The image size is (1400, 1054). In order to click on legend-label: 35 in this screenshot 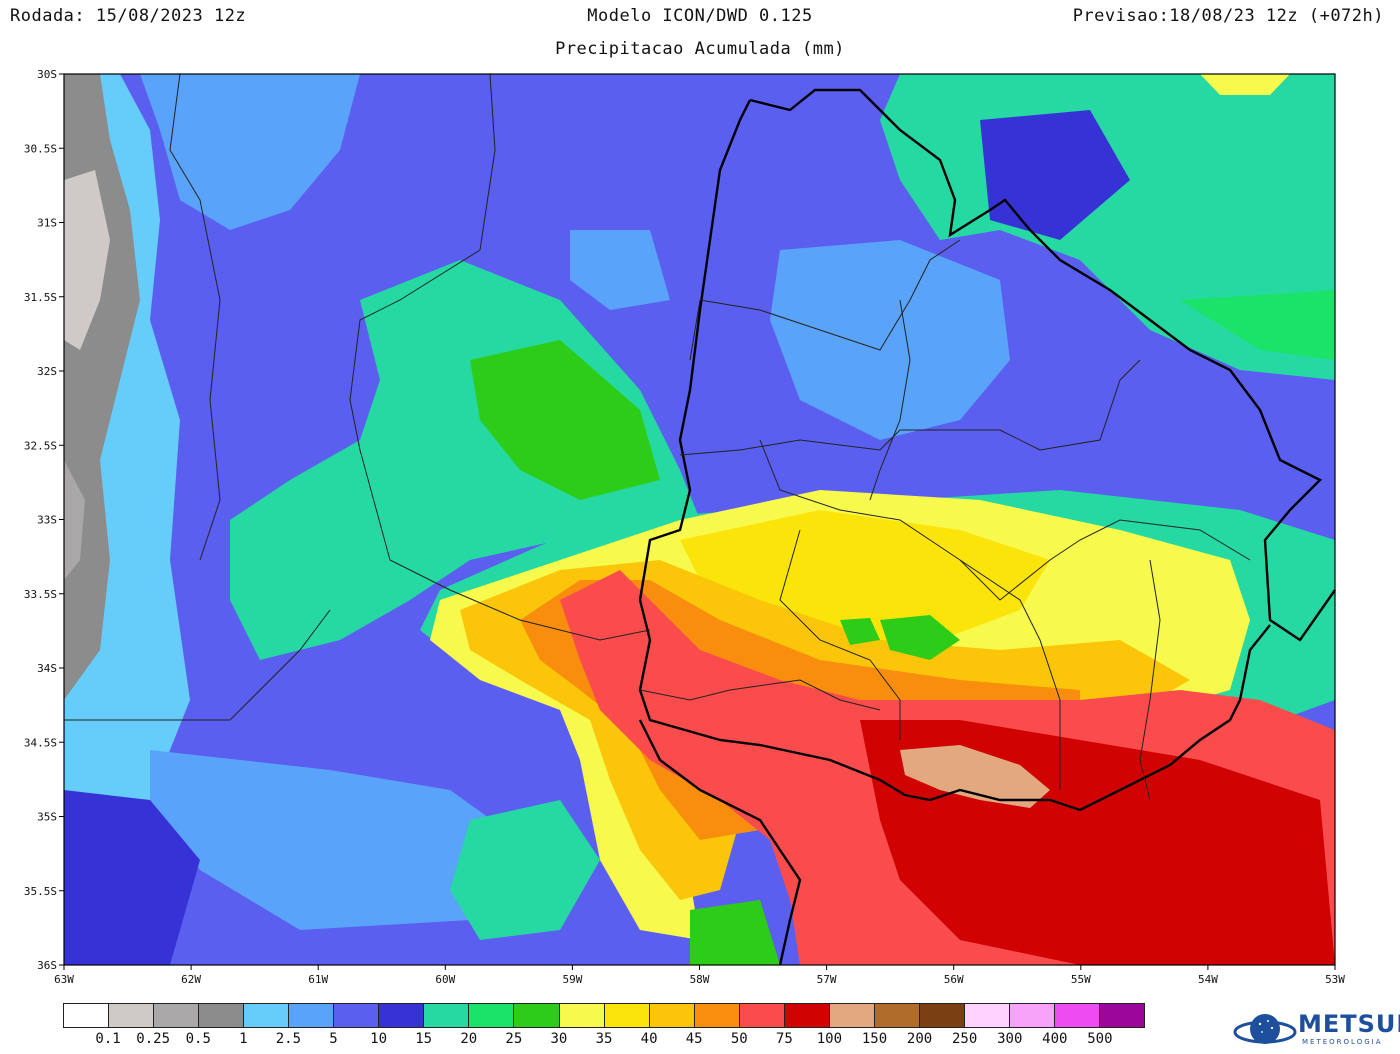, I will do `click(604, 1039)`.